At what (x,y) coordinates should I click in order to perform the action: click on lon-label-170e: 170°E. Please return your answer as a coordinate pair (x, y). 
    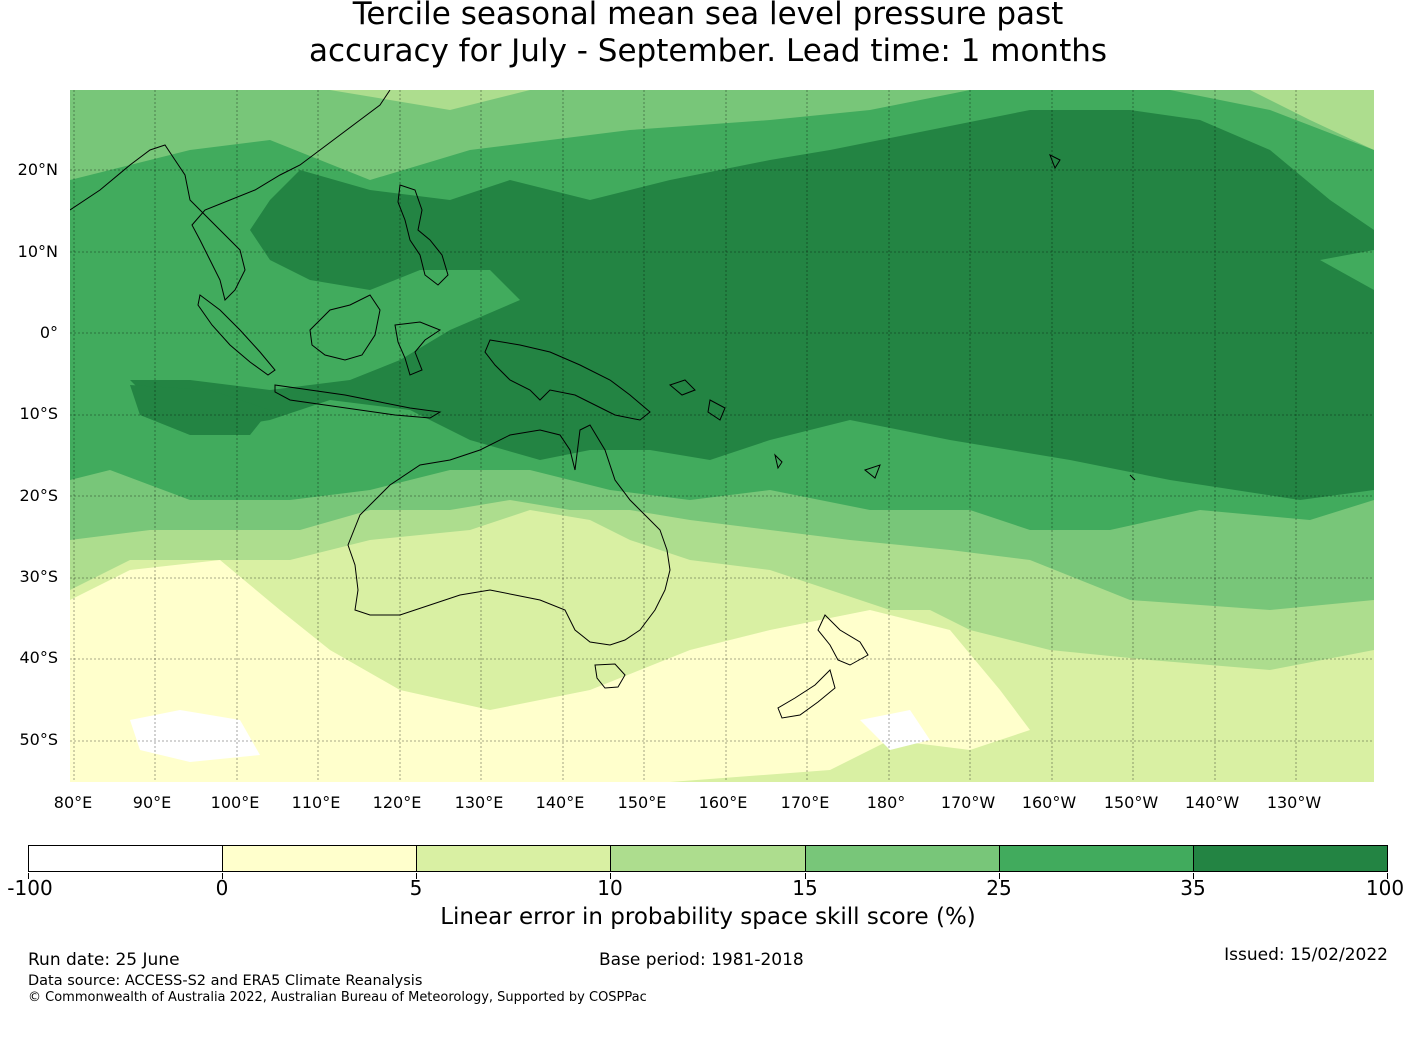
    Looking at the image, I should click on (805, 802).